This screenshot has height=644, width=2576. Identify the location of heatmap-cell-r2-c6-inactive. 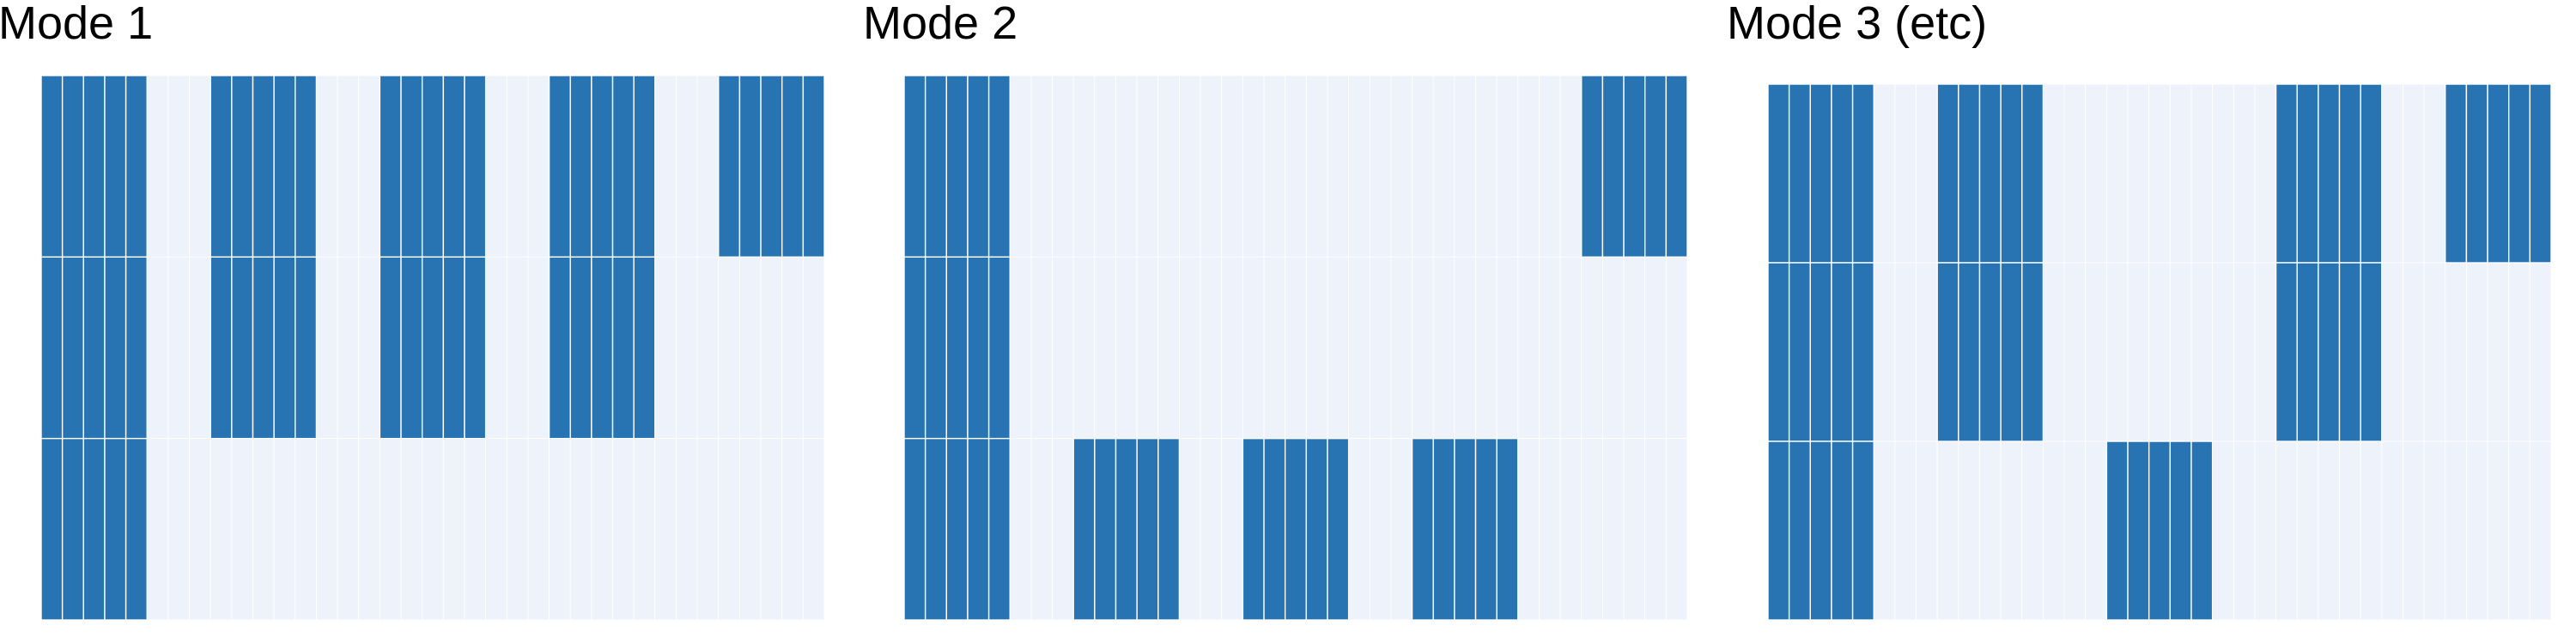
(1041, 530).